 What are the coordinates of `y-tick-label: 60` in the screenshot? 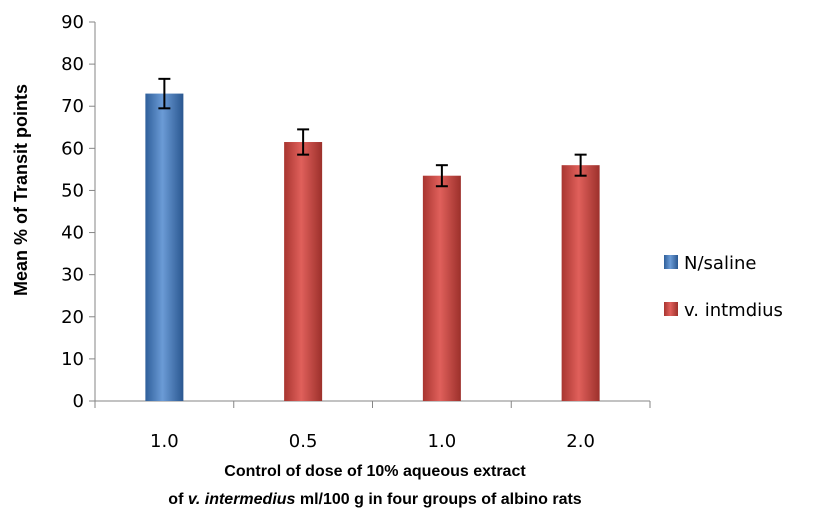 It's located at (72, 148).